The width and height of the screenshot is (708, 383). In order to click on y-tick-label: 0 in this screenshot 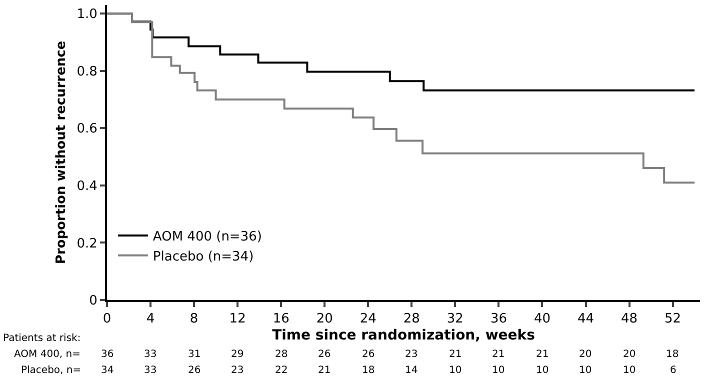, I will do `click(93, 301)`.